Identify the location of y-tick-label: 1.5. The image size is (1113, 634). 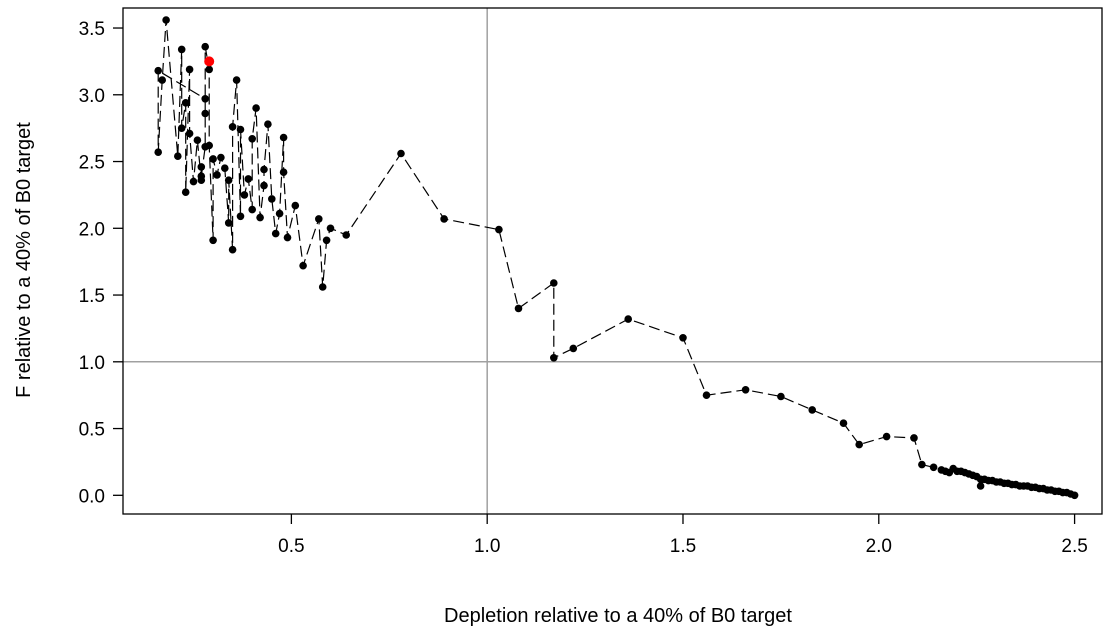
(92, 296).